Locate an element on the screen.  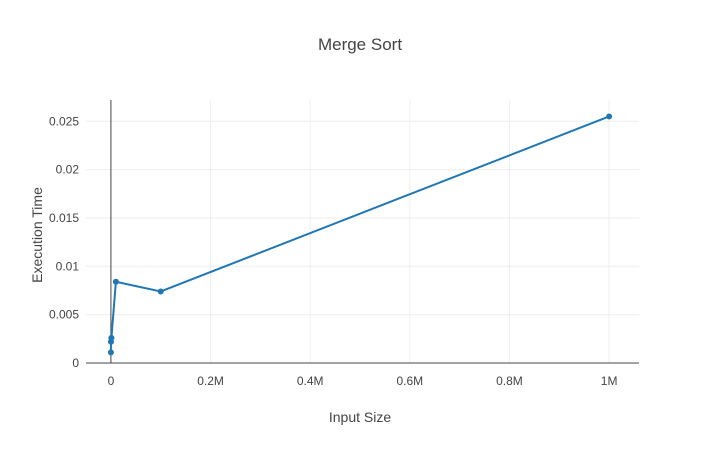
chart-title: Merge Sort is located at coordinates (360, 44).